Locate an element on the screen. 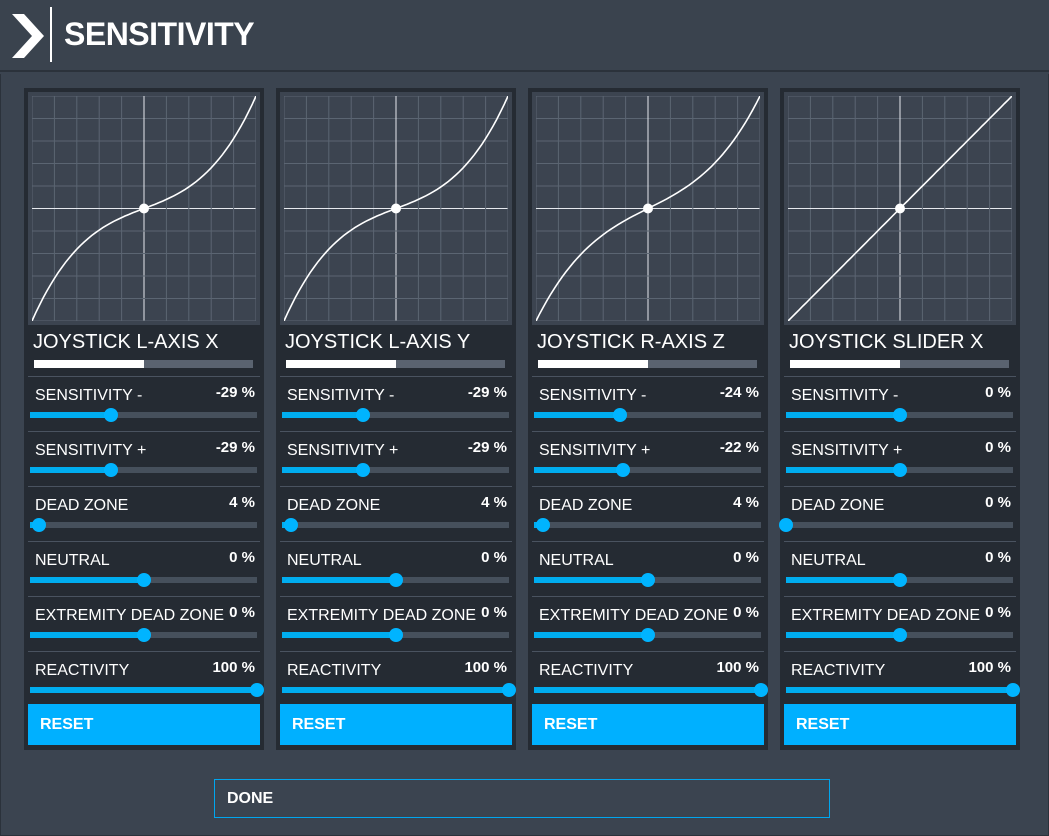 The image size is (1049, 836). back-chevron-icon is located at coordinates (28, 36).